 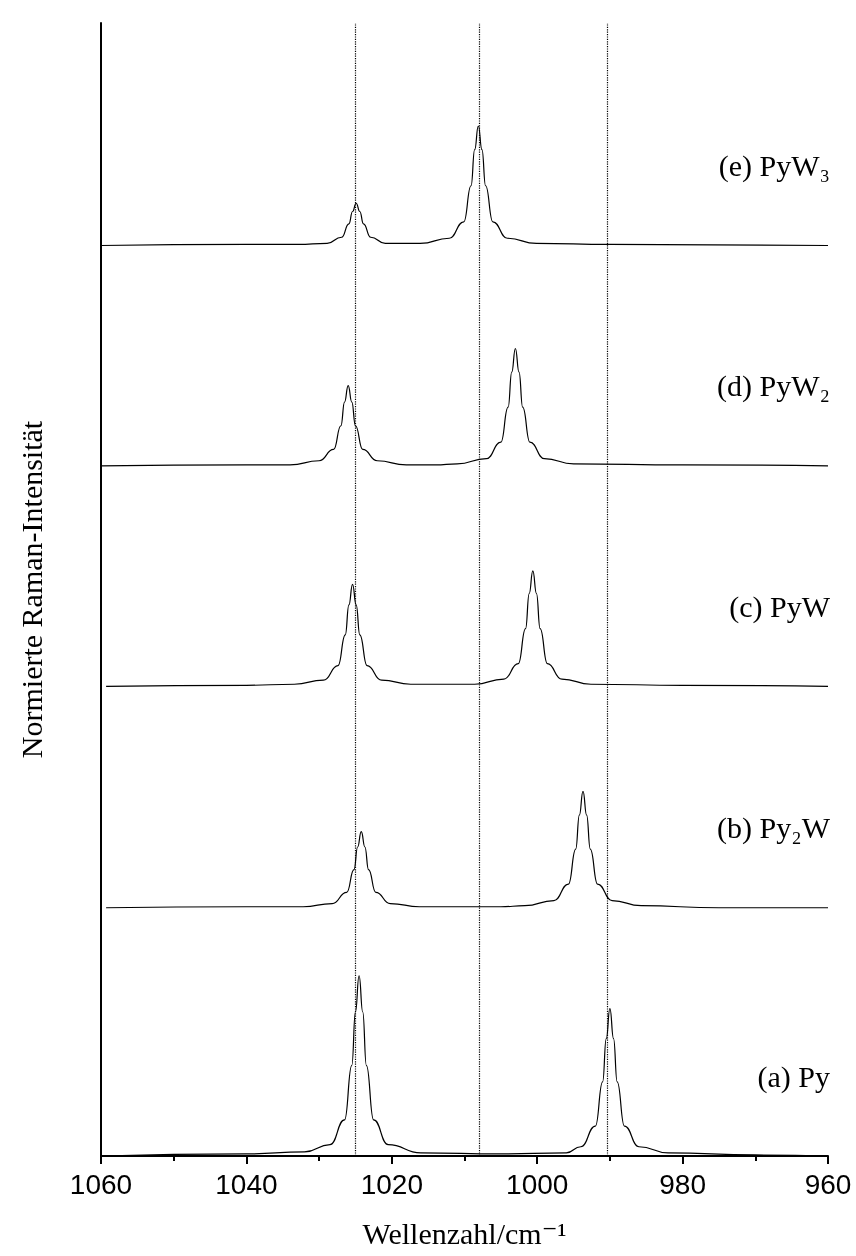 I want to click on text: (a) Py, so click(x=793, y=1076).